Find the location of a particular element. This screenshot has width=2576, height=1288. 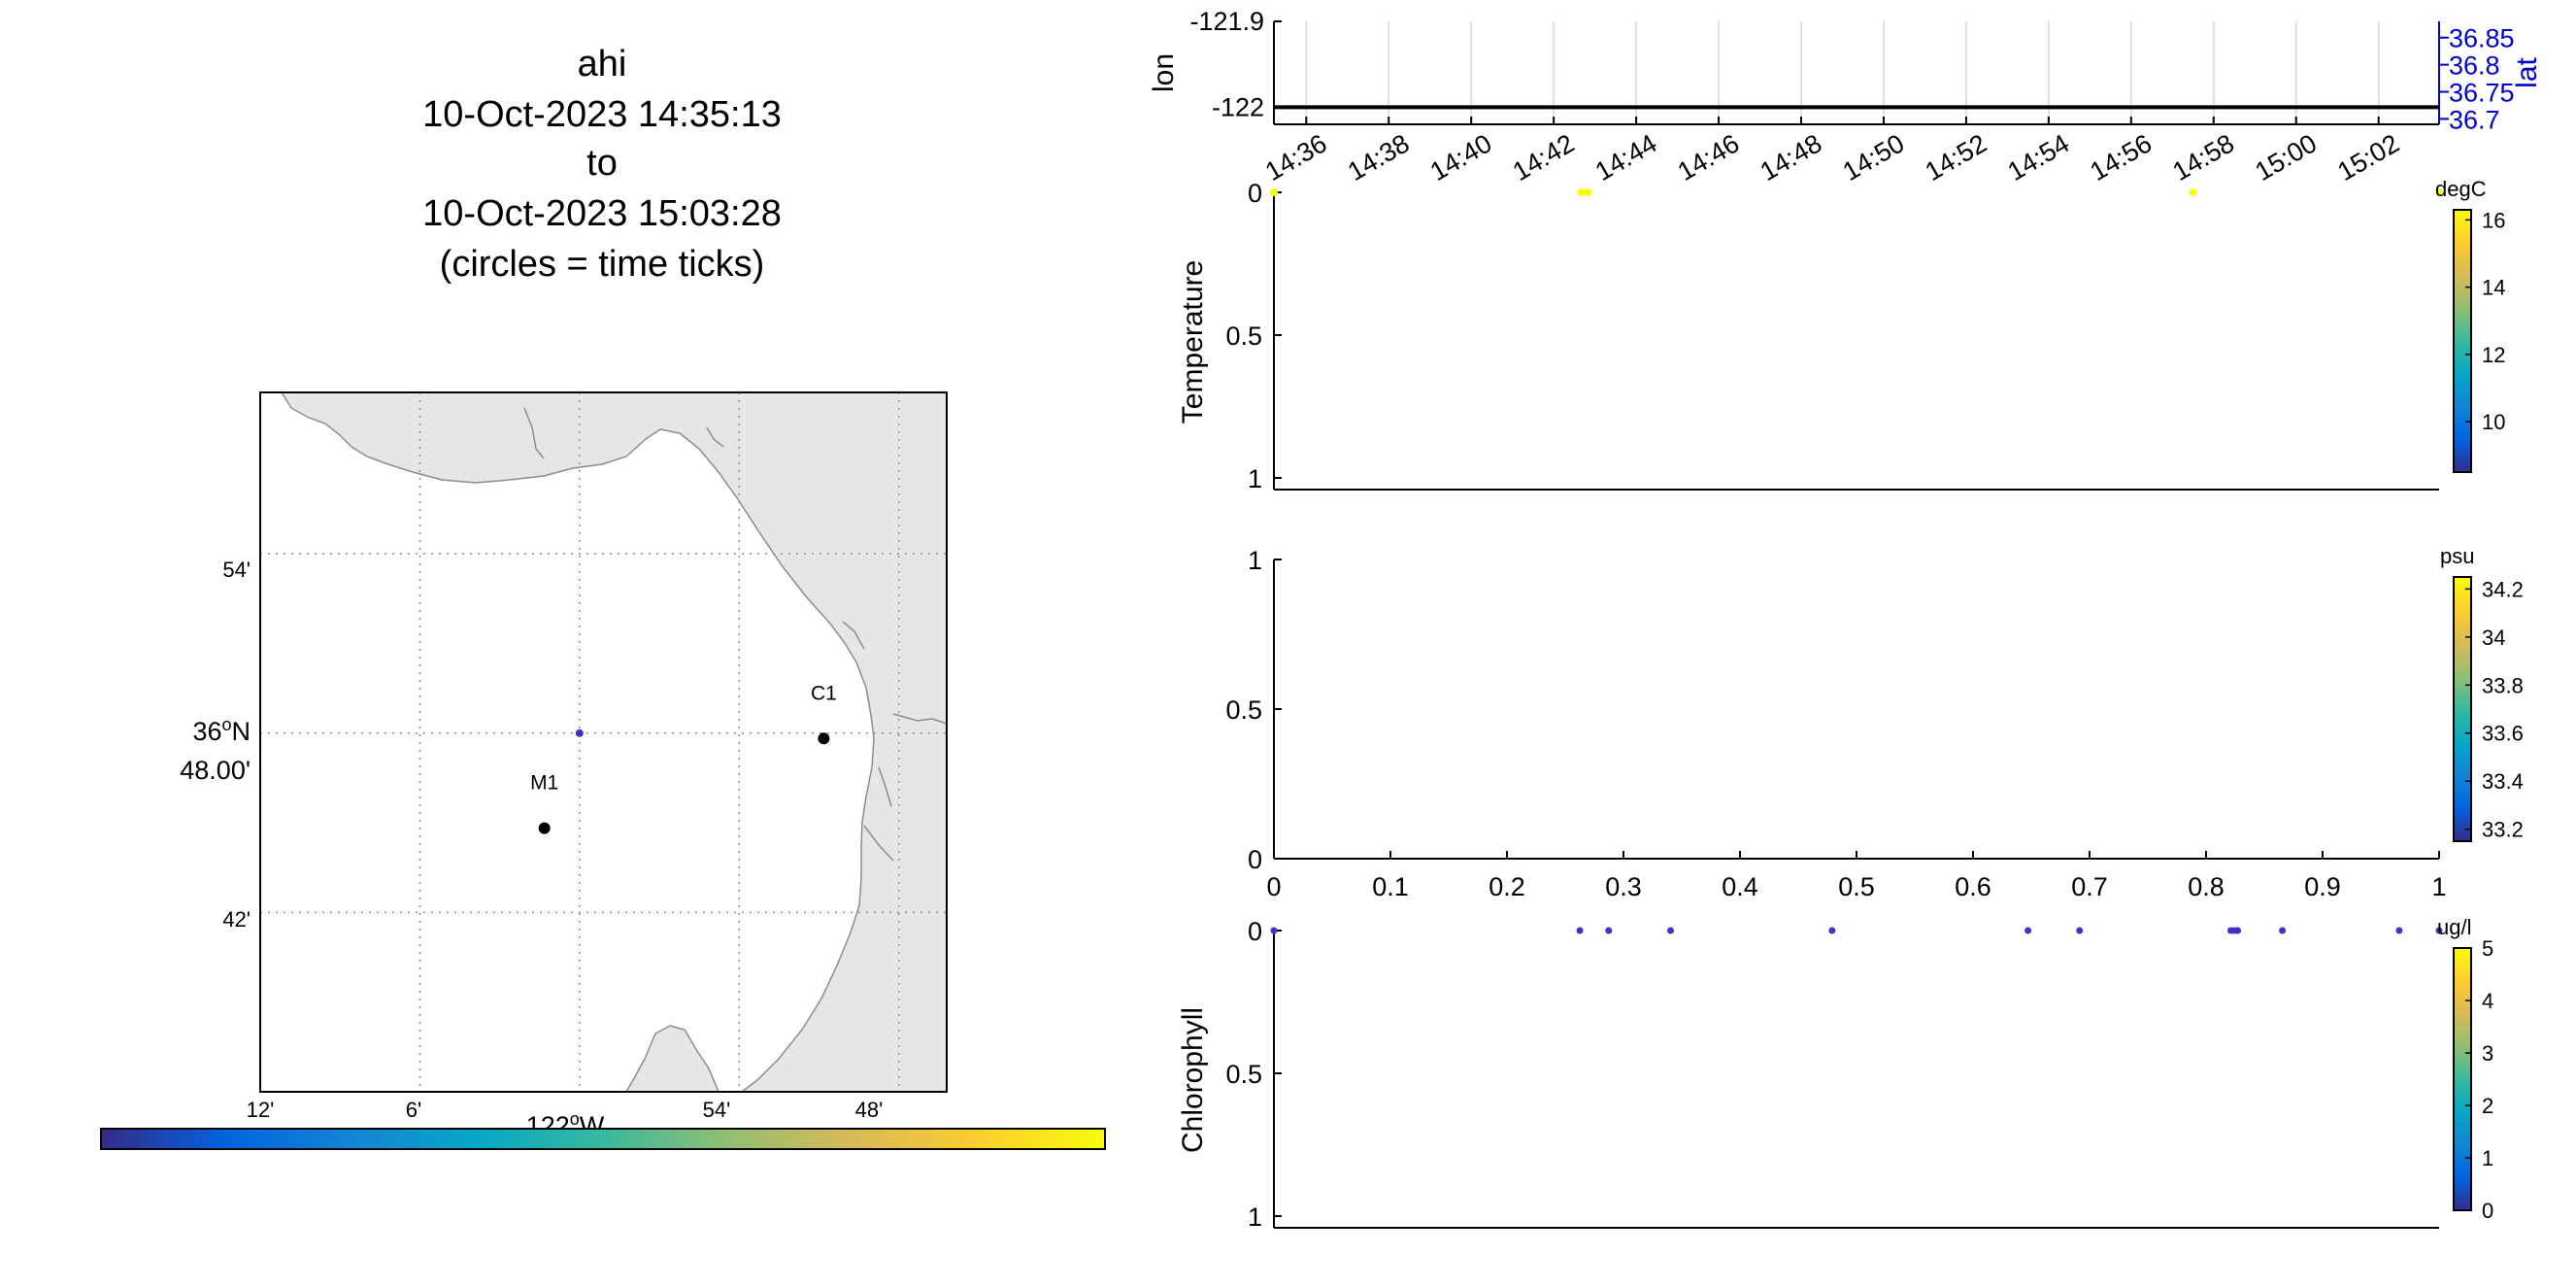

lat-degree-value: 36 is located at coordinates (206, 731).